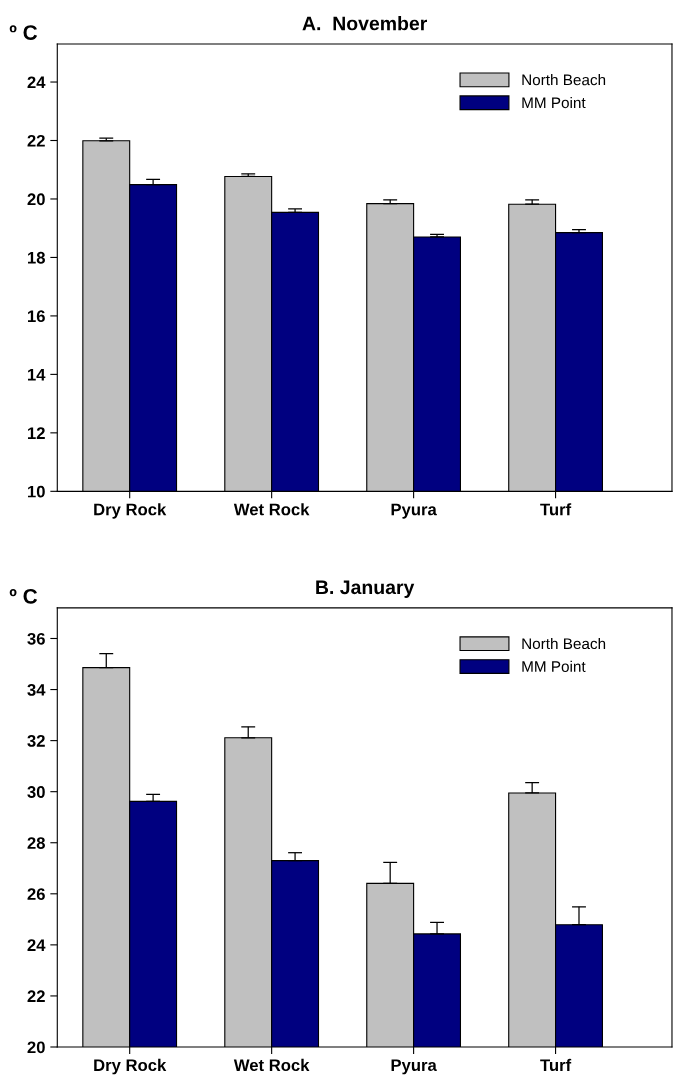  Describe the element at coordinates (36, 257) in the screenshot. I see `y-tick-label: 18` at that location.